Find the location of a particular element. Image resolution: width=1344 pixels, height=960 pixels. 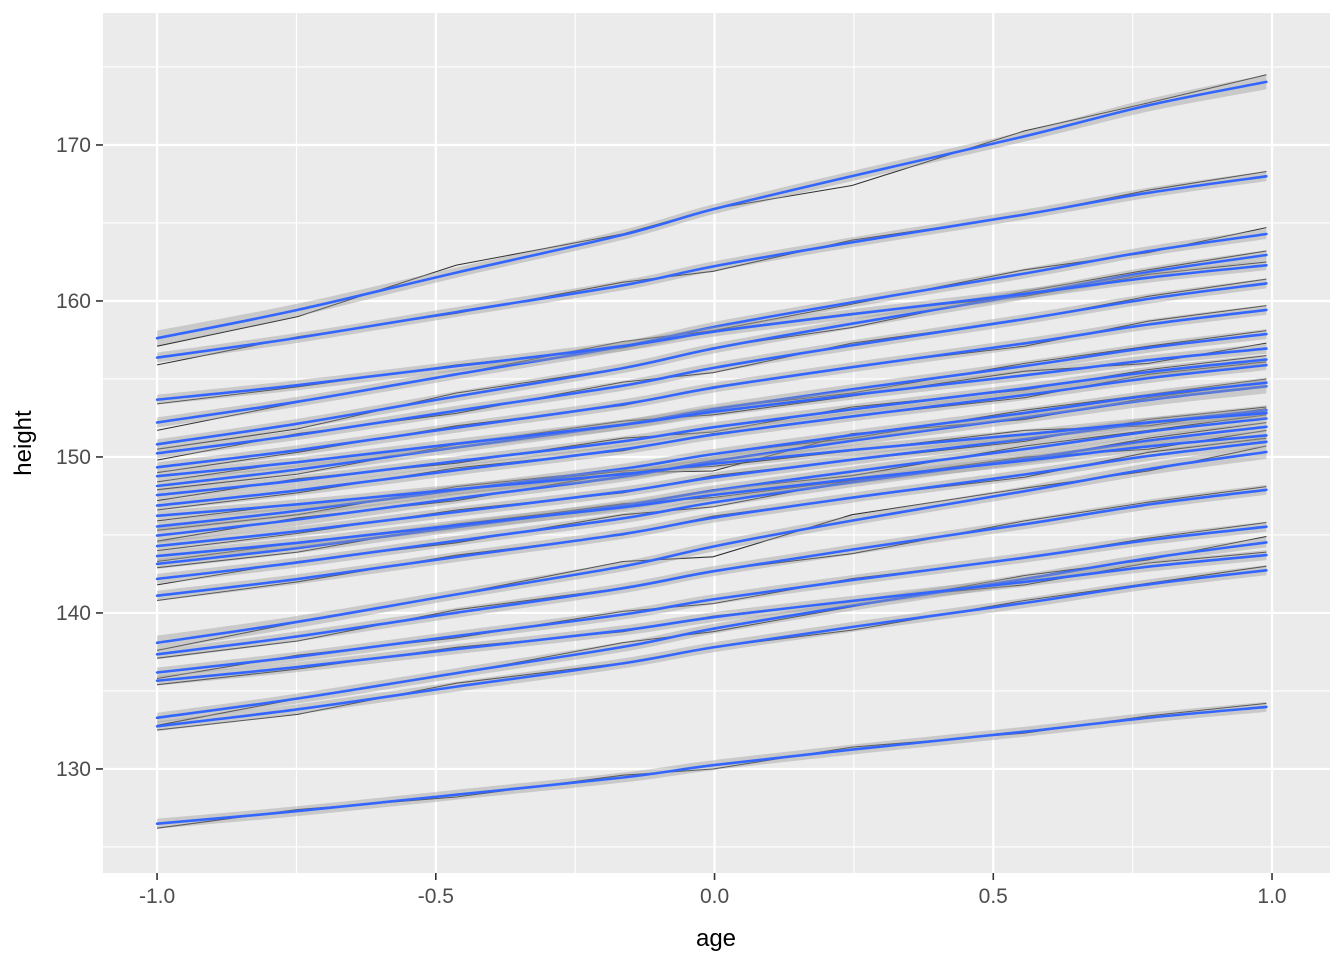

x-tick-label: -1.0 is located at coordinates (157, 896).